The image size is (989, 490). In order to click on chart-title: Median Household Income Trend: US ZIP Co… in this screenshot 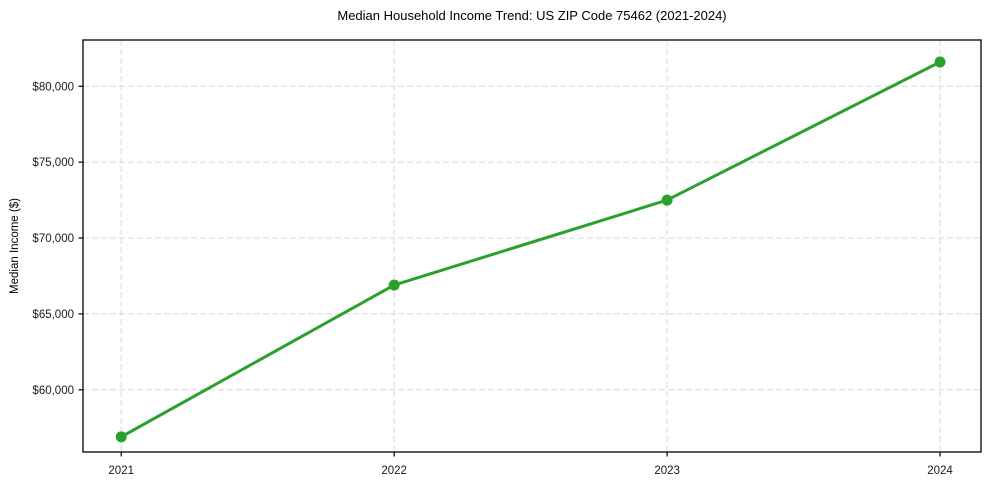, I will do `click(532, 15)`.